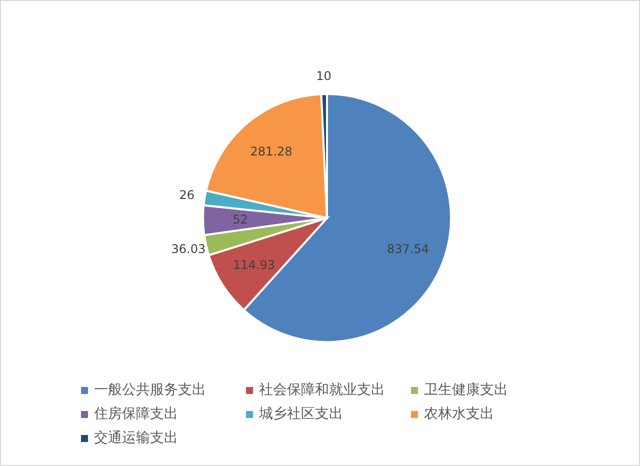 Image resolution: width=640 pixels, height=466 pixels. What do you see at coordinates (253, 265) in the screenshot?
I see `data-label: 114.93` at bounding box center [253, 265].